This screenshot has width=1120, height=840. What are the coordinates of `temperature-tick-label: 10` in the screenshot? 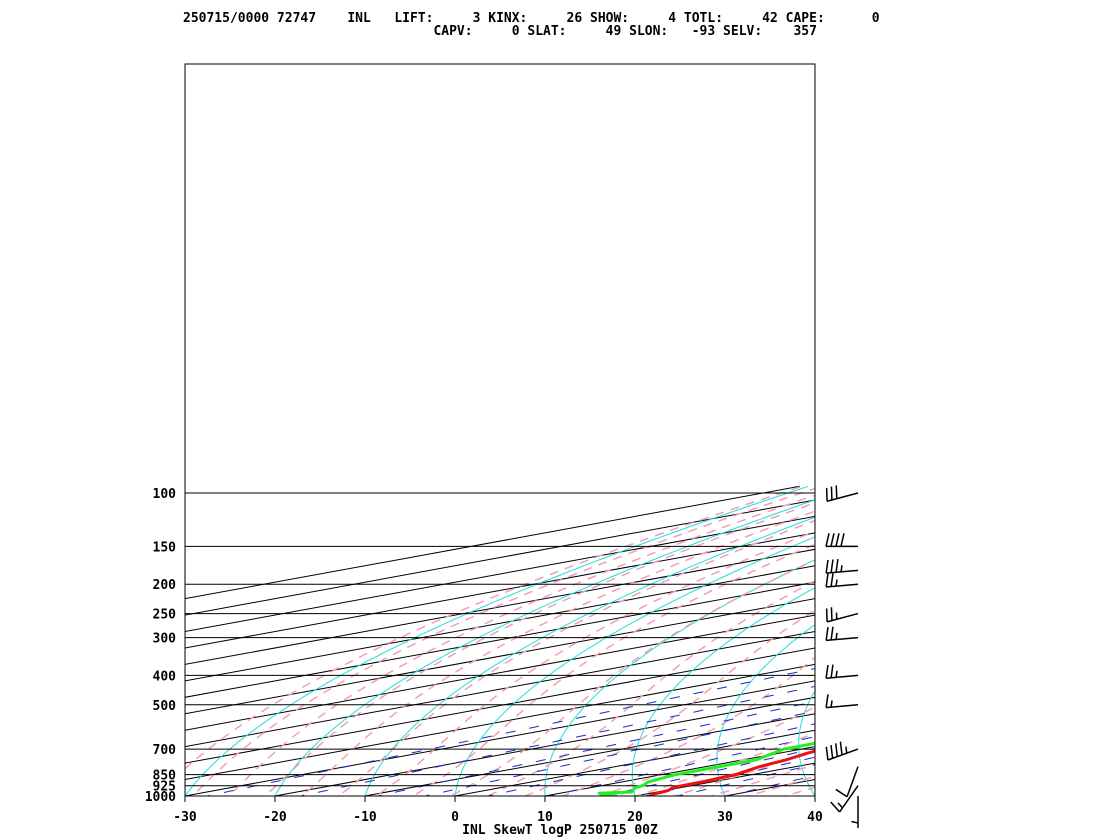 It's located at (545, 817).